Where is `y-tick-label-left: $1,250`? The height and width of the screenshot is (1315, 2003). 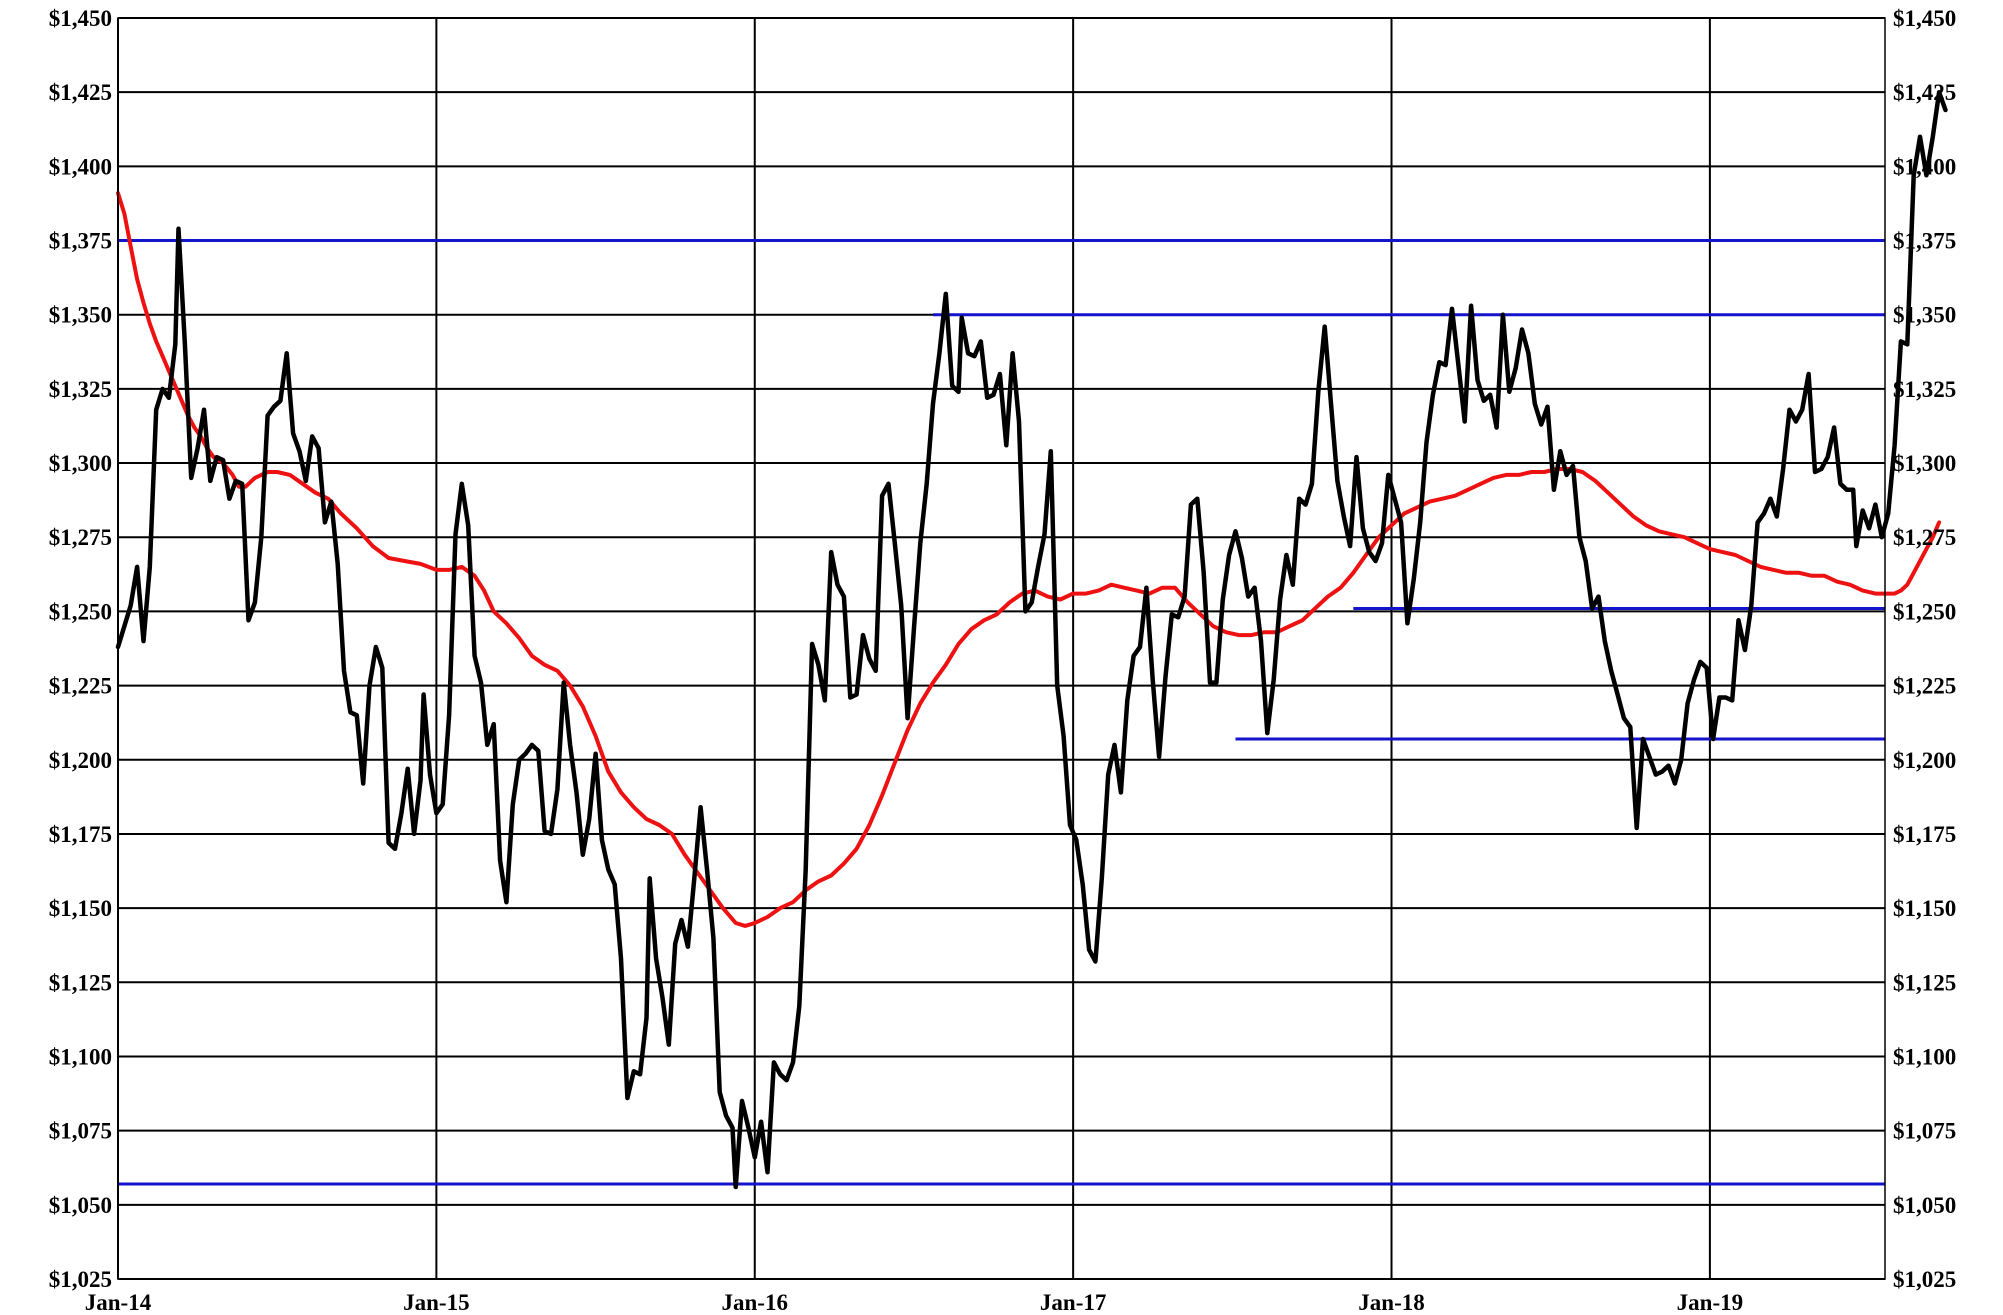
y-tick-label-left: $1,250 is located at coordinates (80, 611).